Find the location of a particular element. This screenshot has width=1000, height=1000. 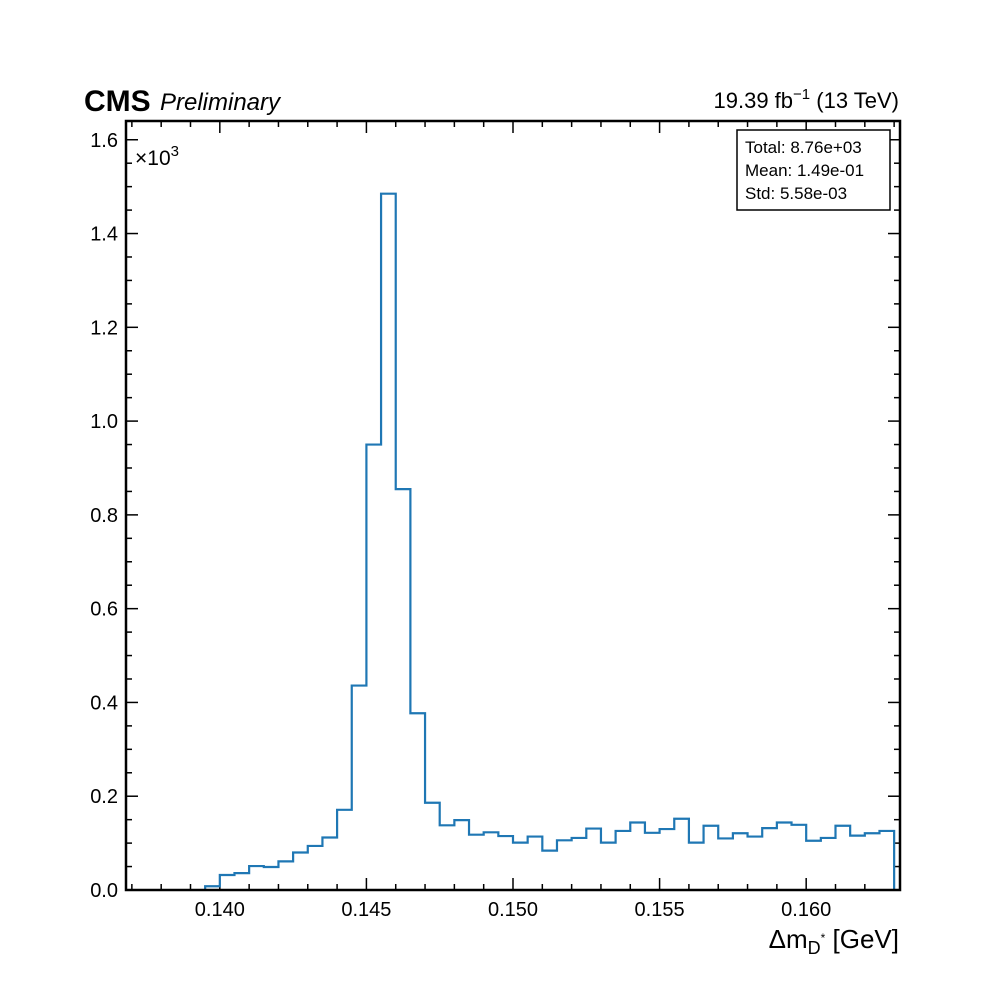

y-tick-label: 0.4 is located at coordinates (104, 703).